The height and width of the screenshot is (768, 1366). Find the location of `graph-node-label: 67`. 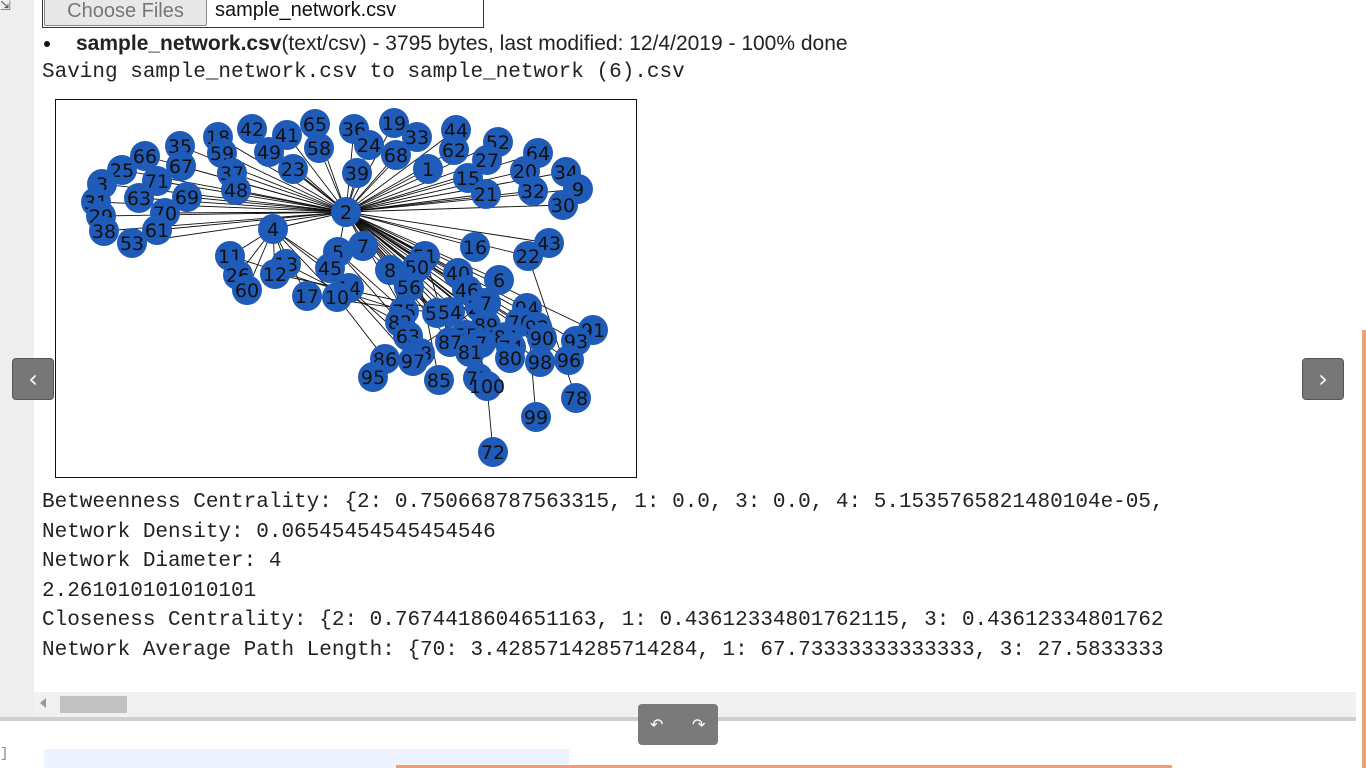

graph-node-label: 67 is located at coordinates (181, 167).